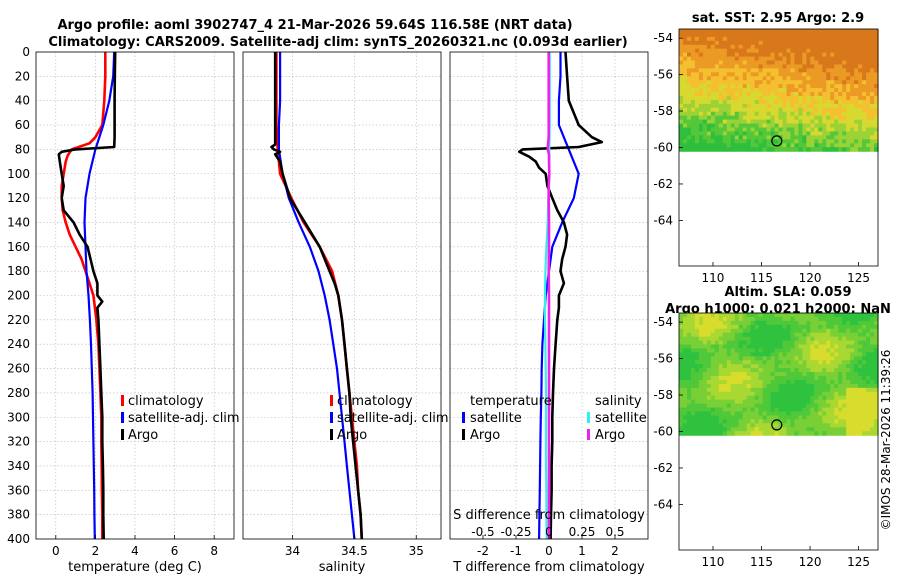 The width and height of the screenshot is (900, 580). Describe the element at coordinates (184, 418) in the screenshot. I see `temperature-legend-satellite: satellite-adj. clim` at that location.